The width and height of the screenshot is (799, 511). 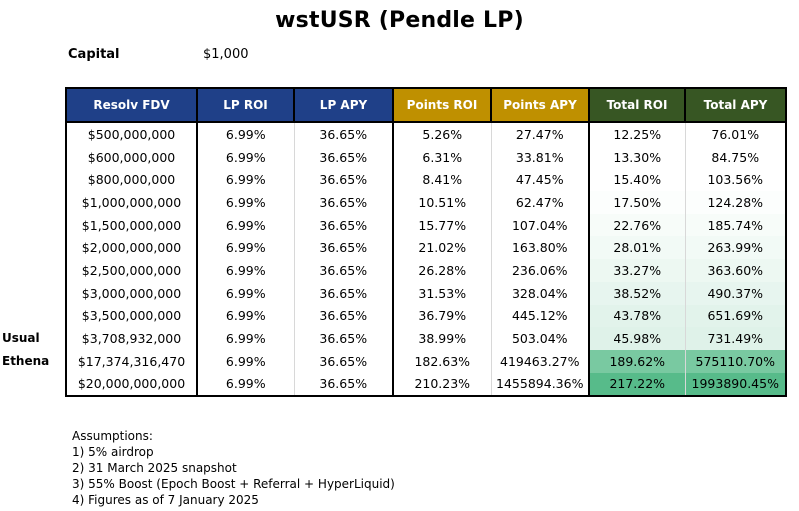 What do you see at coordinates (442, 180) in the screenshot?
I see `points-roi-cell: 8.41%` at bounding box center [442, 180].